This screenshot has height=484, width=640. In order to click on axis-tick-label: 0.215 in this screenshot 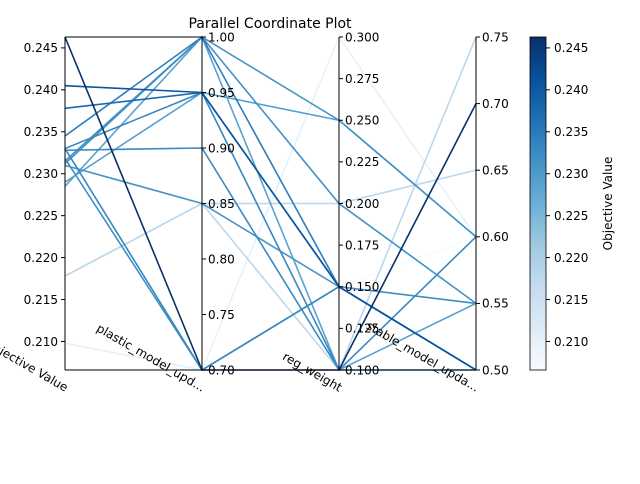, I will do `click(41, 300)`.